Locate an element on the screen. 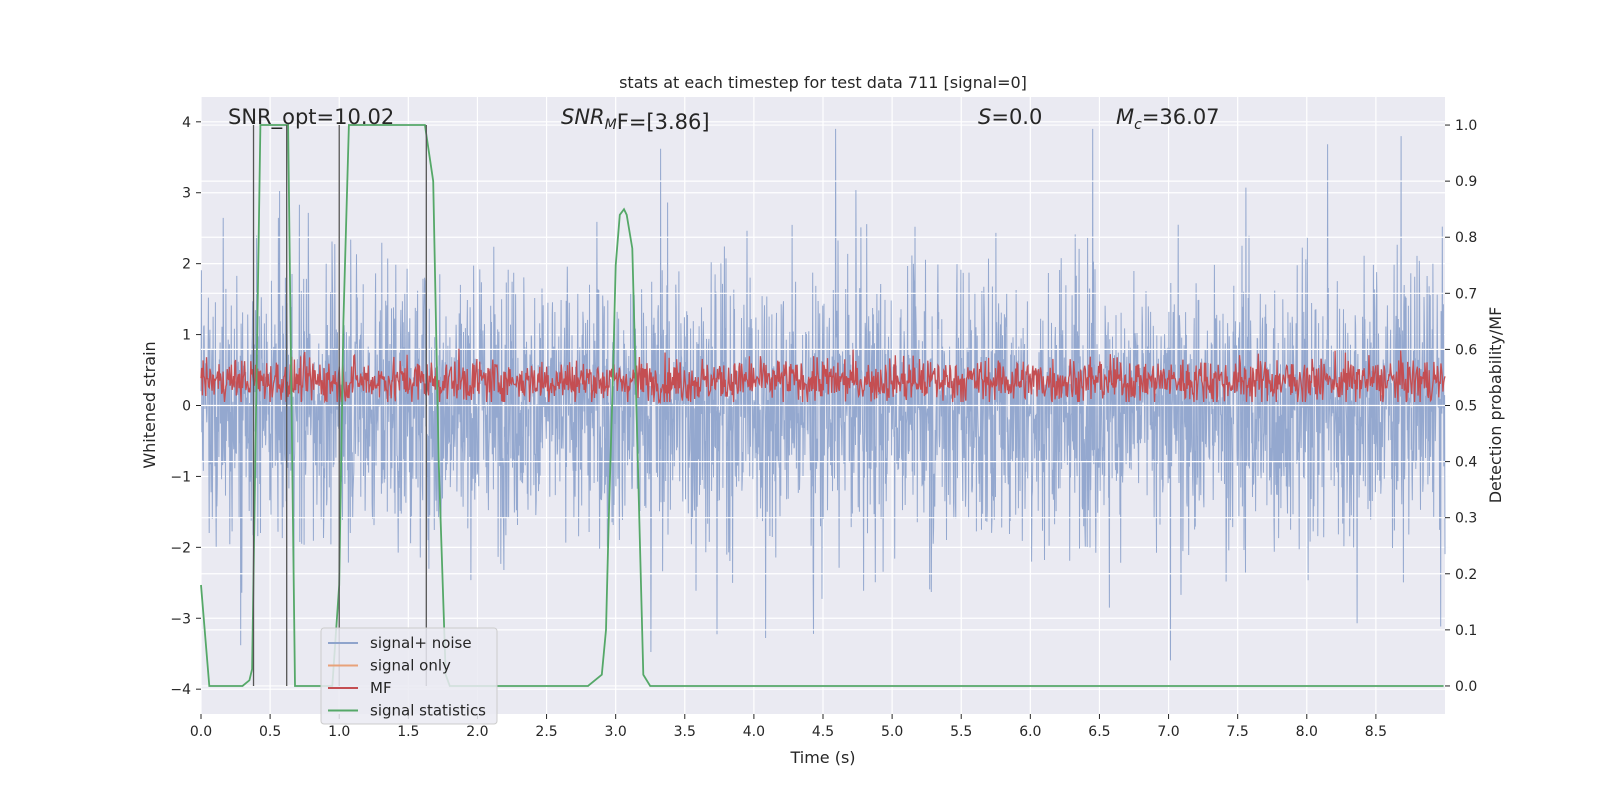  x-tick-label: 1.5 is located at coordinates (408, 732).